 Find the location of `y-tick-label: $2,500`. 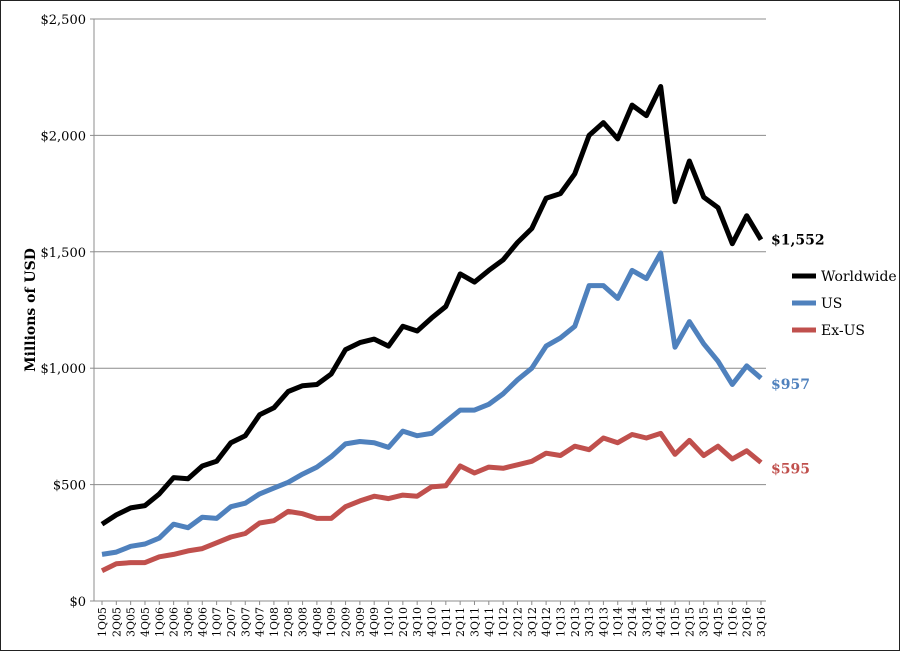

y-tick-label: $2,500 is located at coordinates (64, 20).